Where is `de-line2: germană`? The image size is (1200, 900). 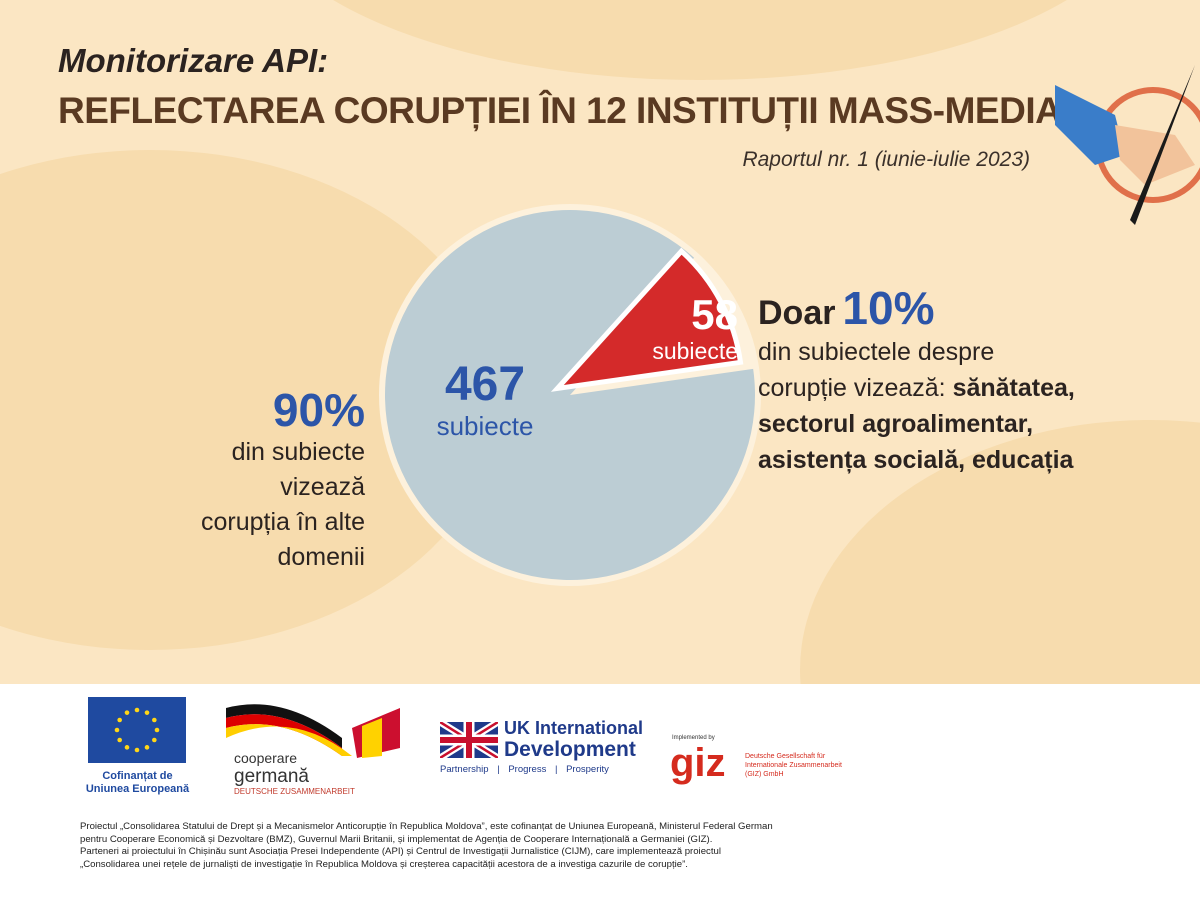
de-line2: germană is located at coordinates (271, 776).